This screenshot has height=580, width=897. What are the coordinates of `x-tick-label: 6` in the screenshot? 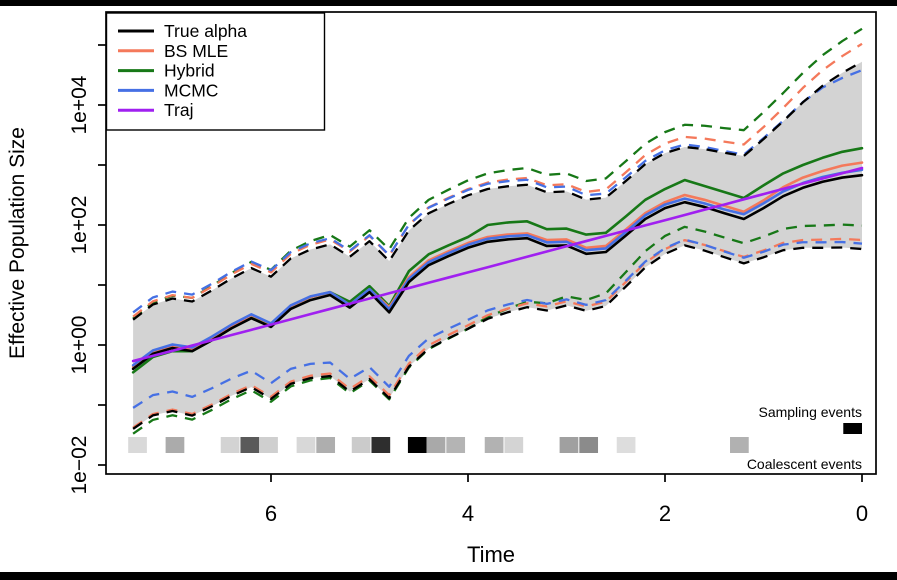 It's located at (271, 513).